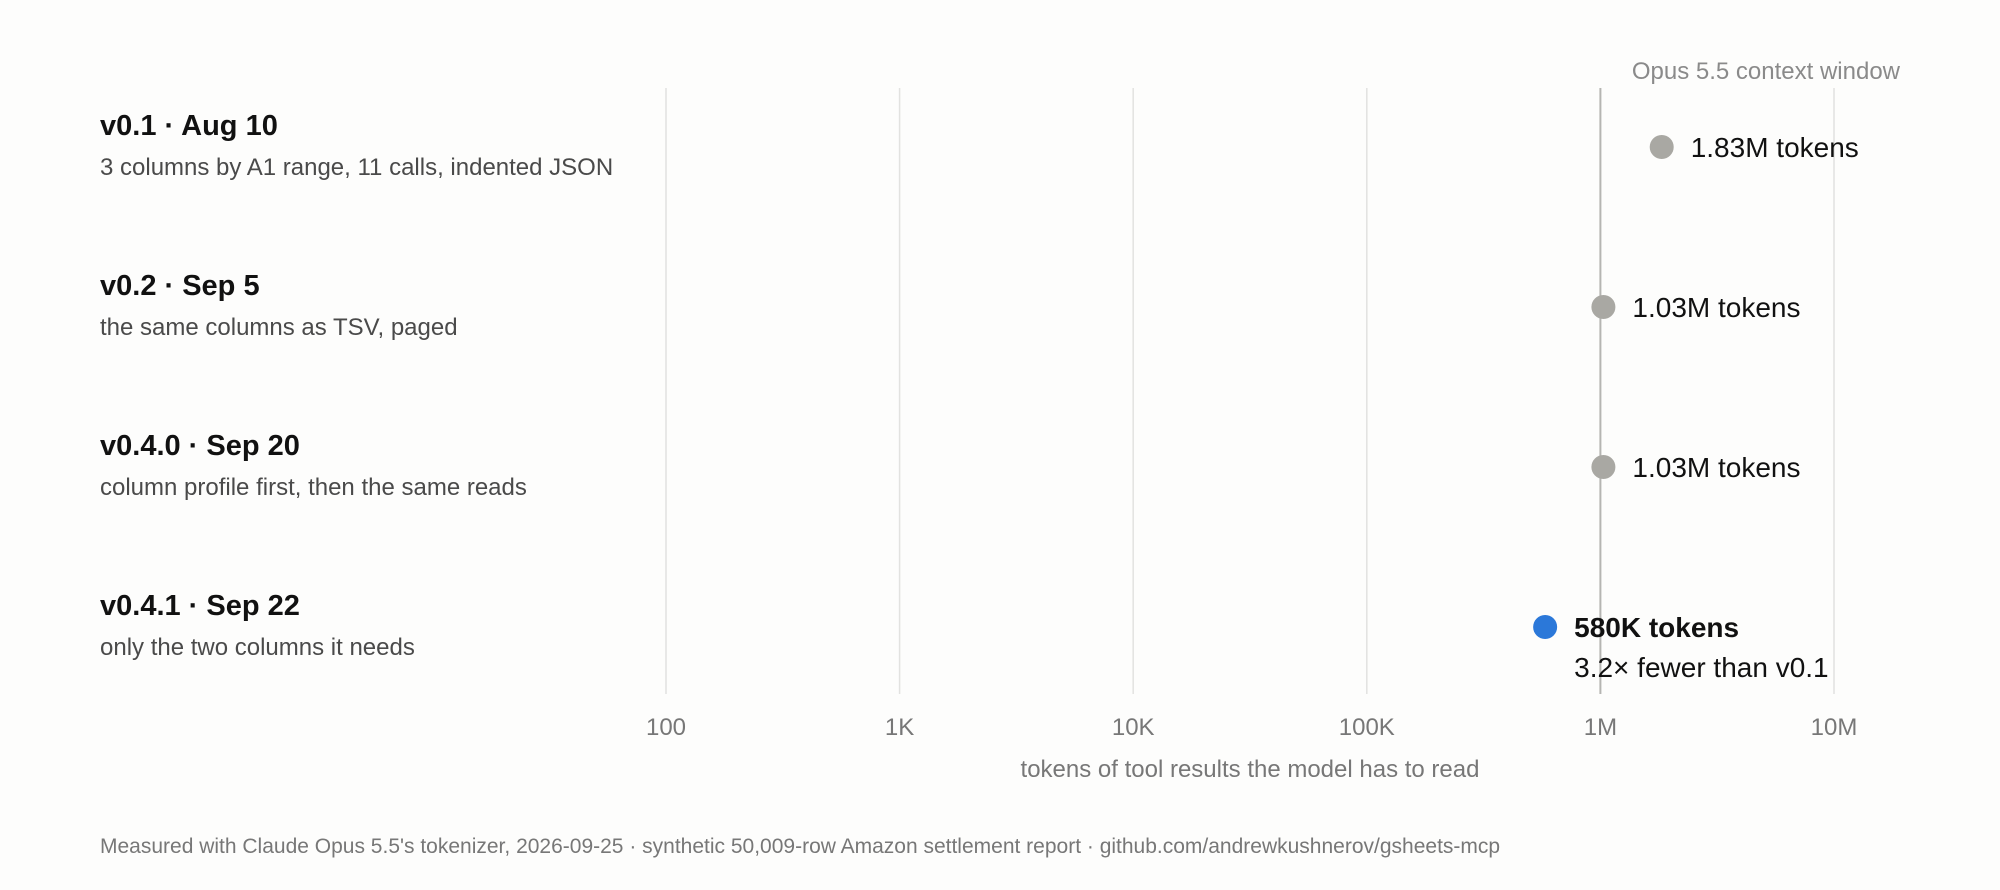  I want to click on data-value-label: 580K tokens, so click(1656, 627).